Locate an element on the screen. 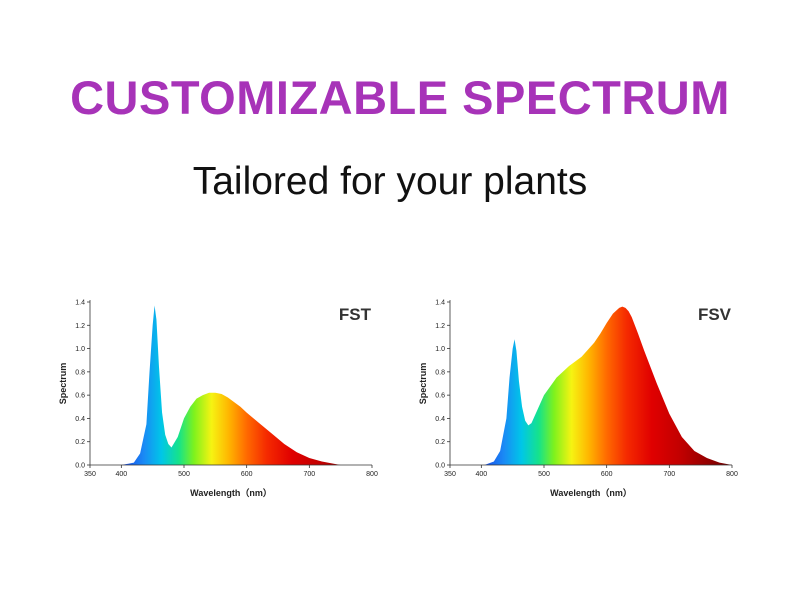  chart-title: FST is located at coordinates (355, 314).